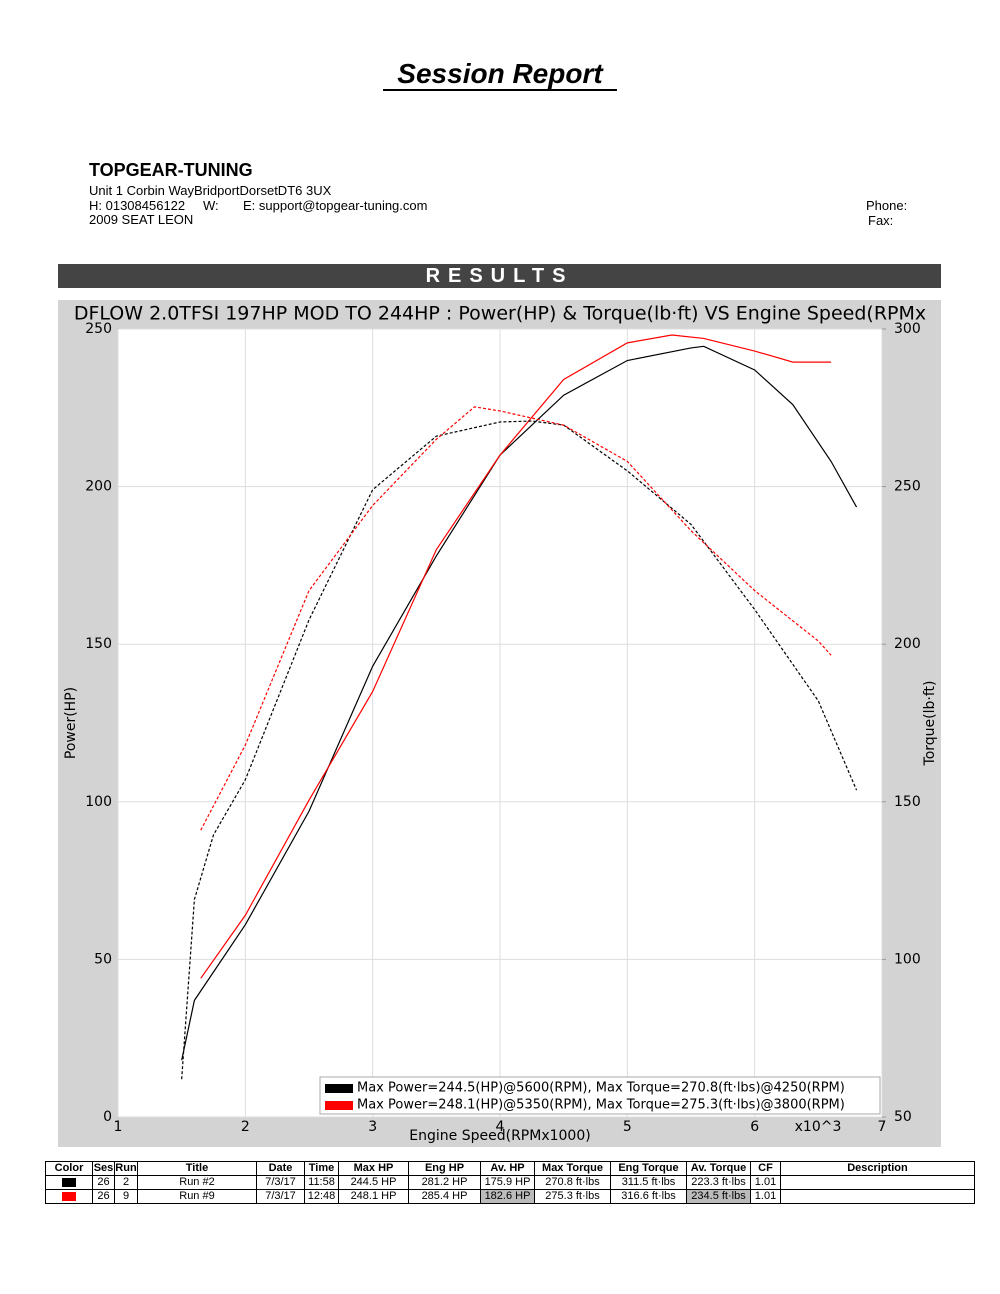 Image resolution: width=1000 pixels, height=1294 pixels. I want to click on column-header: Color, so click(69, 1168).